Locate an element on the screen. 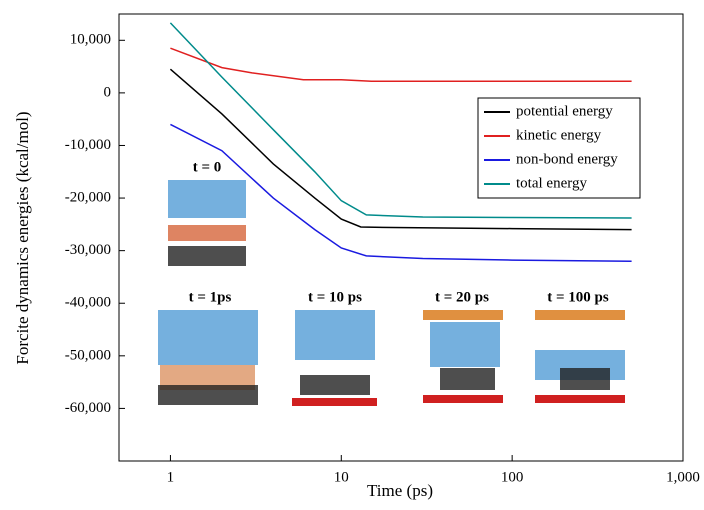  legend-label: non-bond energy is located at coordinates (567, 159).